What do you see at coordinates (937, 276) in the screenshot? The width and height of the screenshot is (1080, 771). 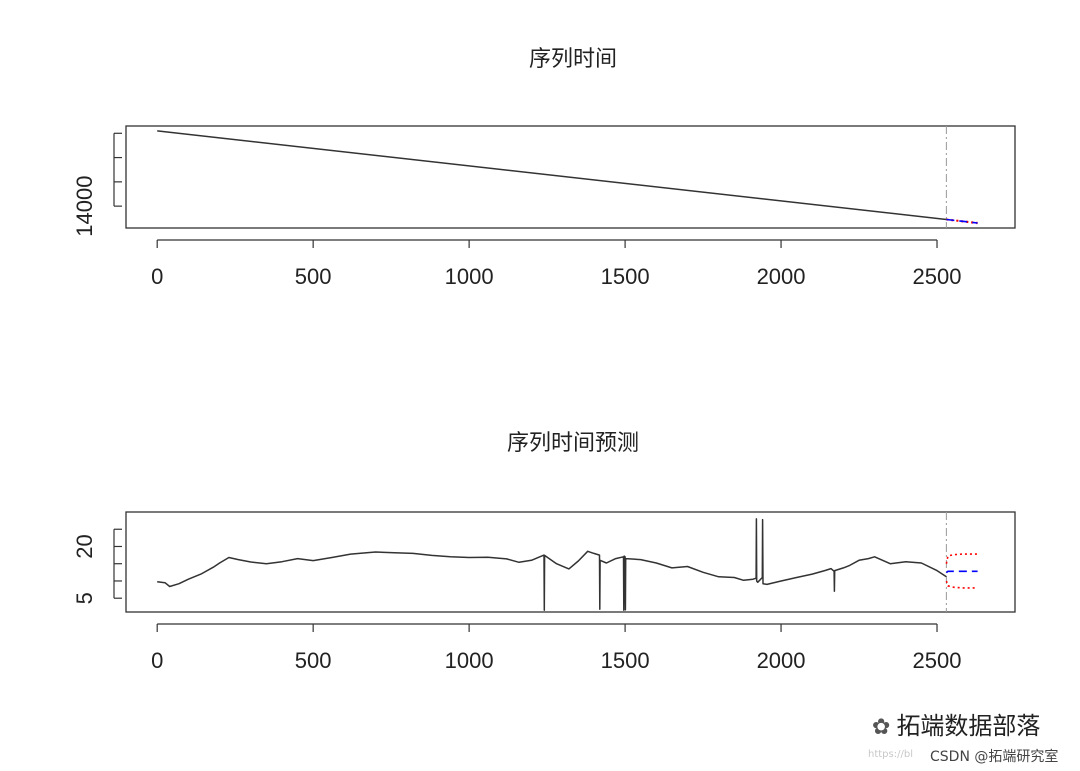 I see `chart-top-x-tick-label: 2500` at bounding box center [937, 276].